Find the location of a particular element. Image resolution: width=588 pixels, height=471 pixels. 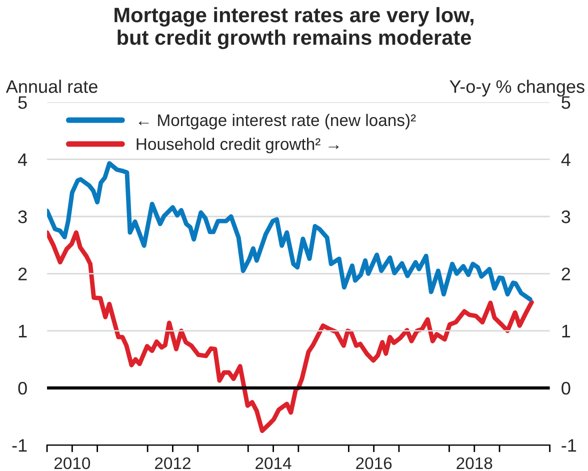

y2-tick-label: 1 is located at coordinates (566, 331).